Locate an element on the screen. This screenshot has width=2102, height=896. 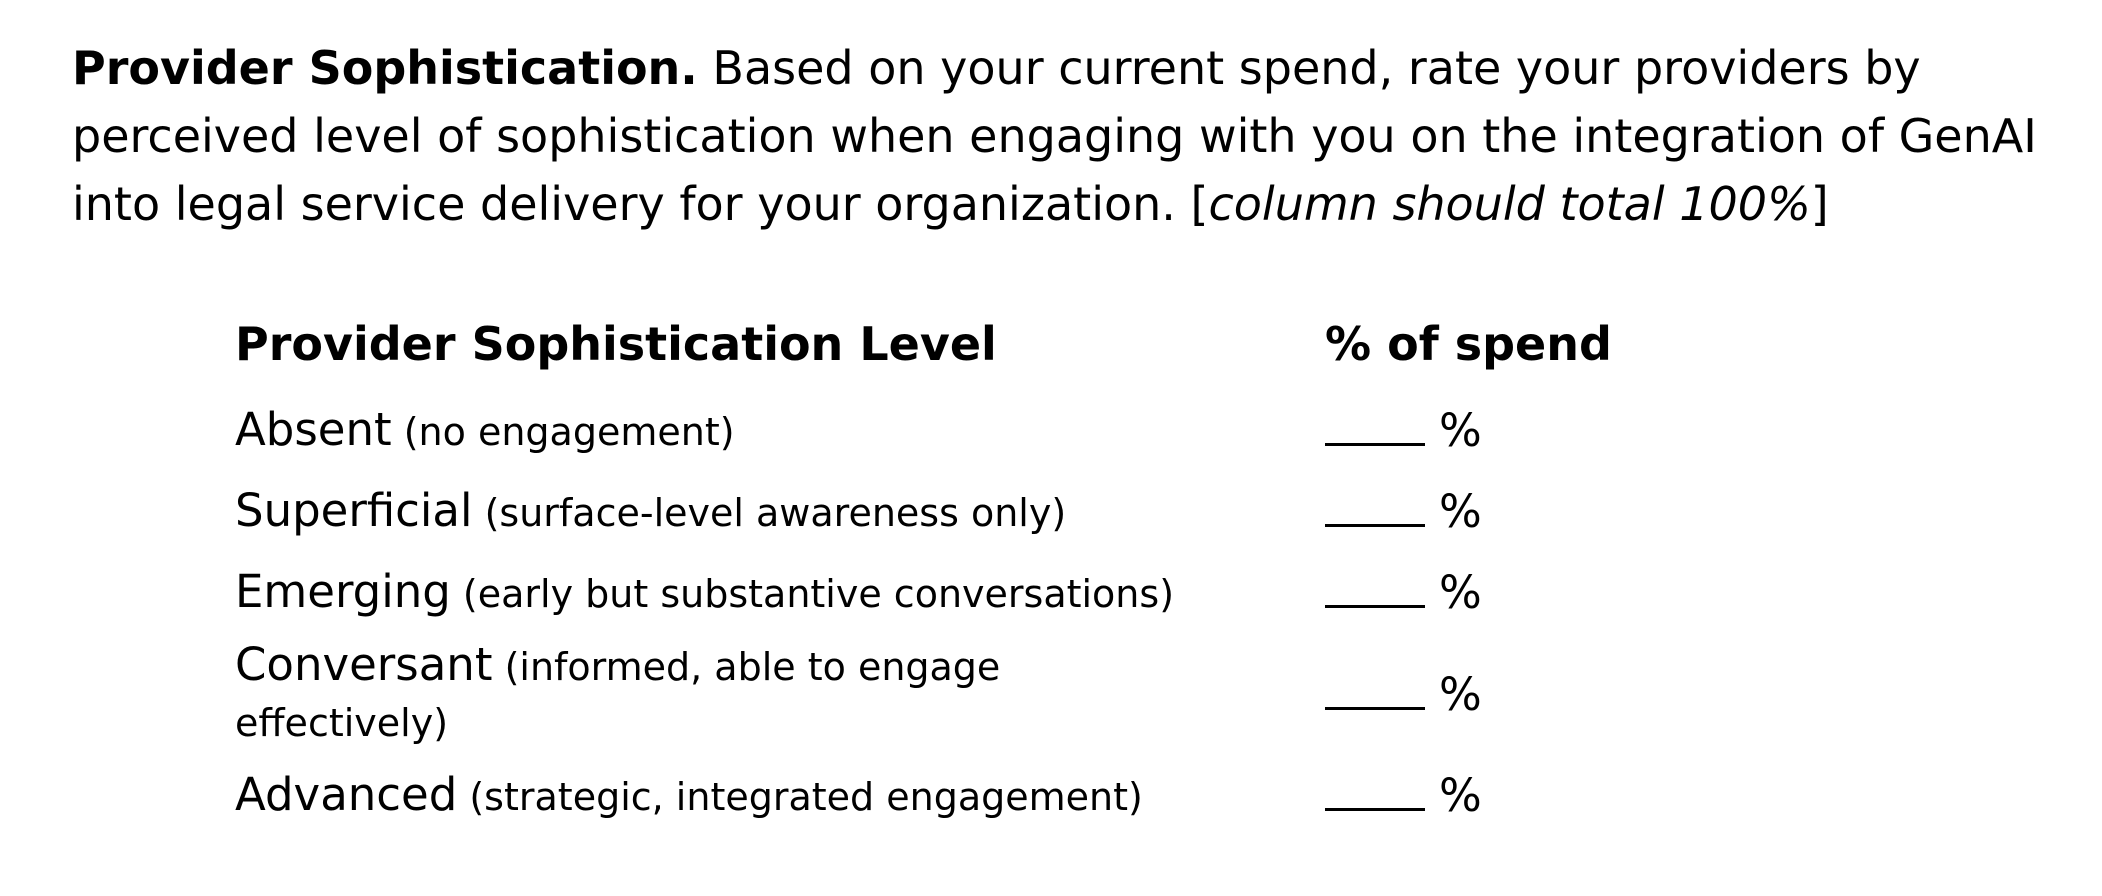
level-description: (strategic, integrated engagement) is located at coordinates (800, 796).